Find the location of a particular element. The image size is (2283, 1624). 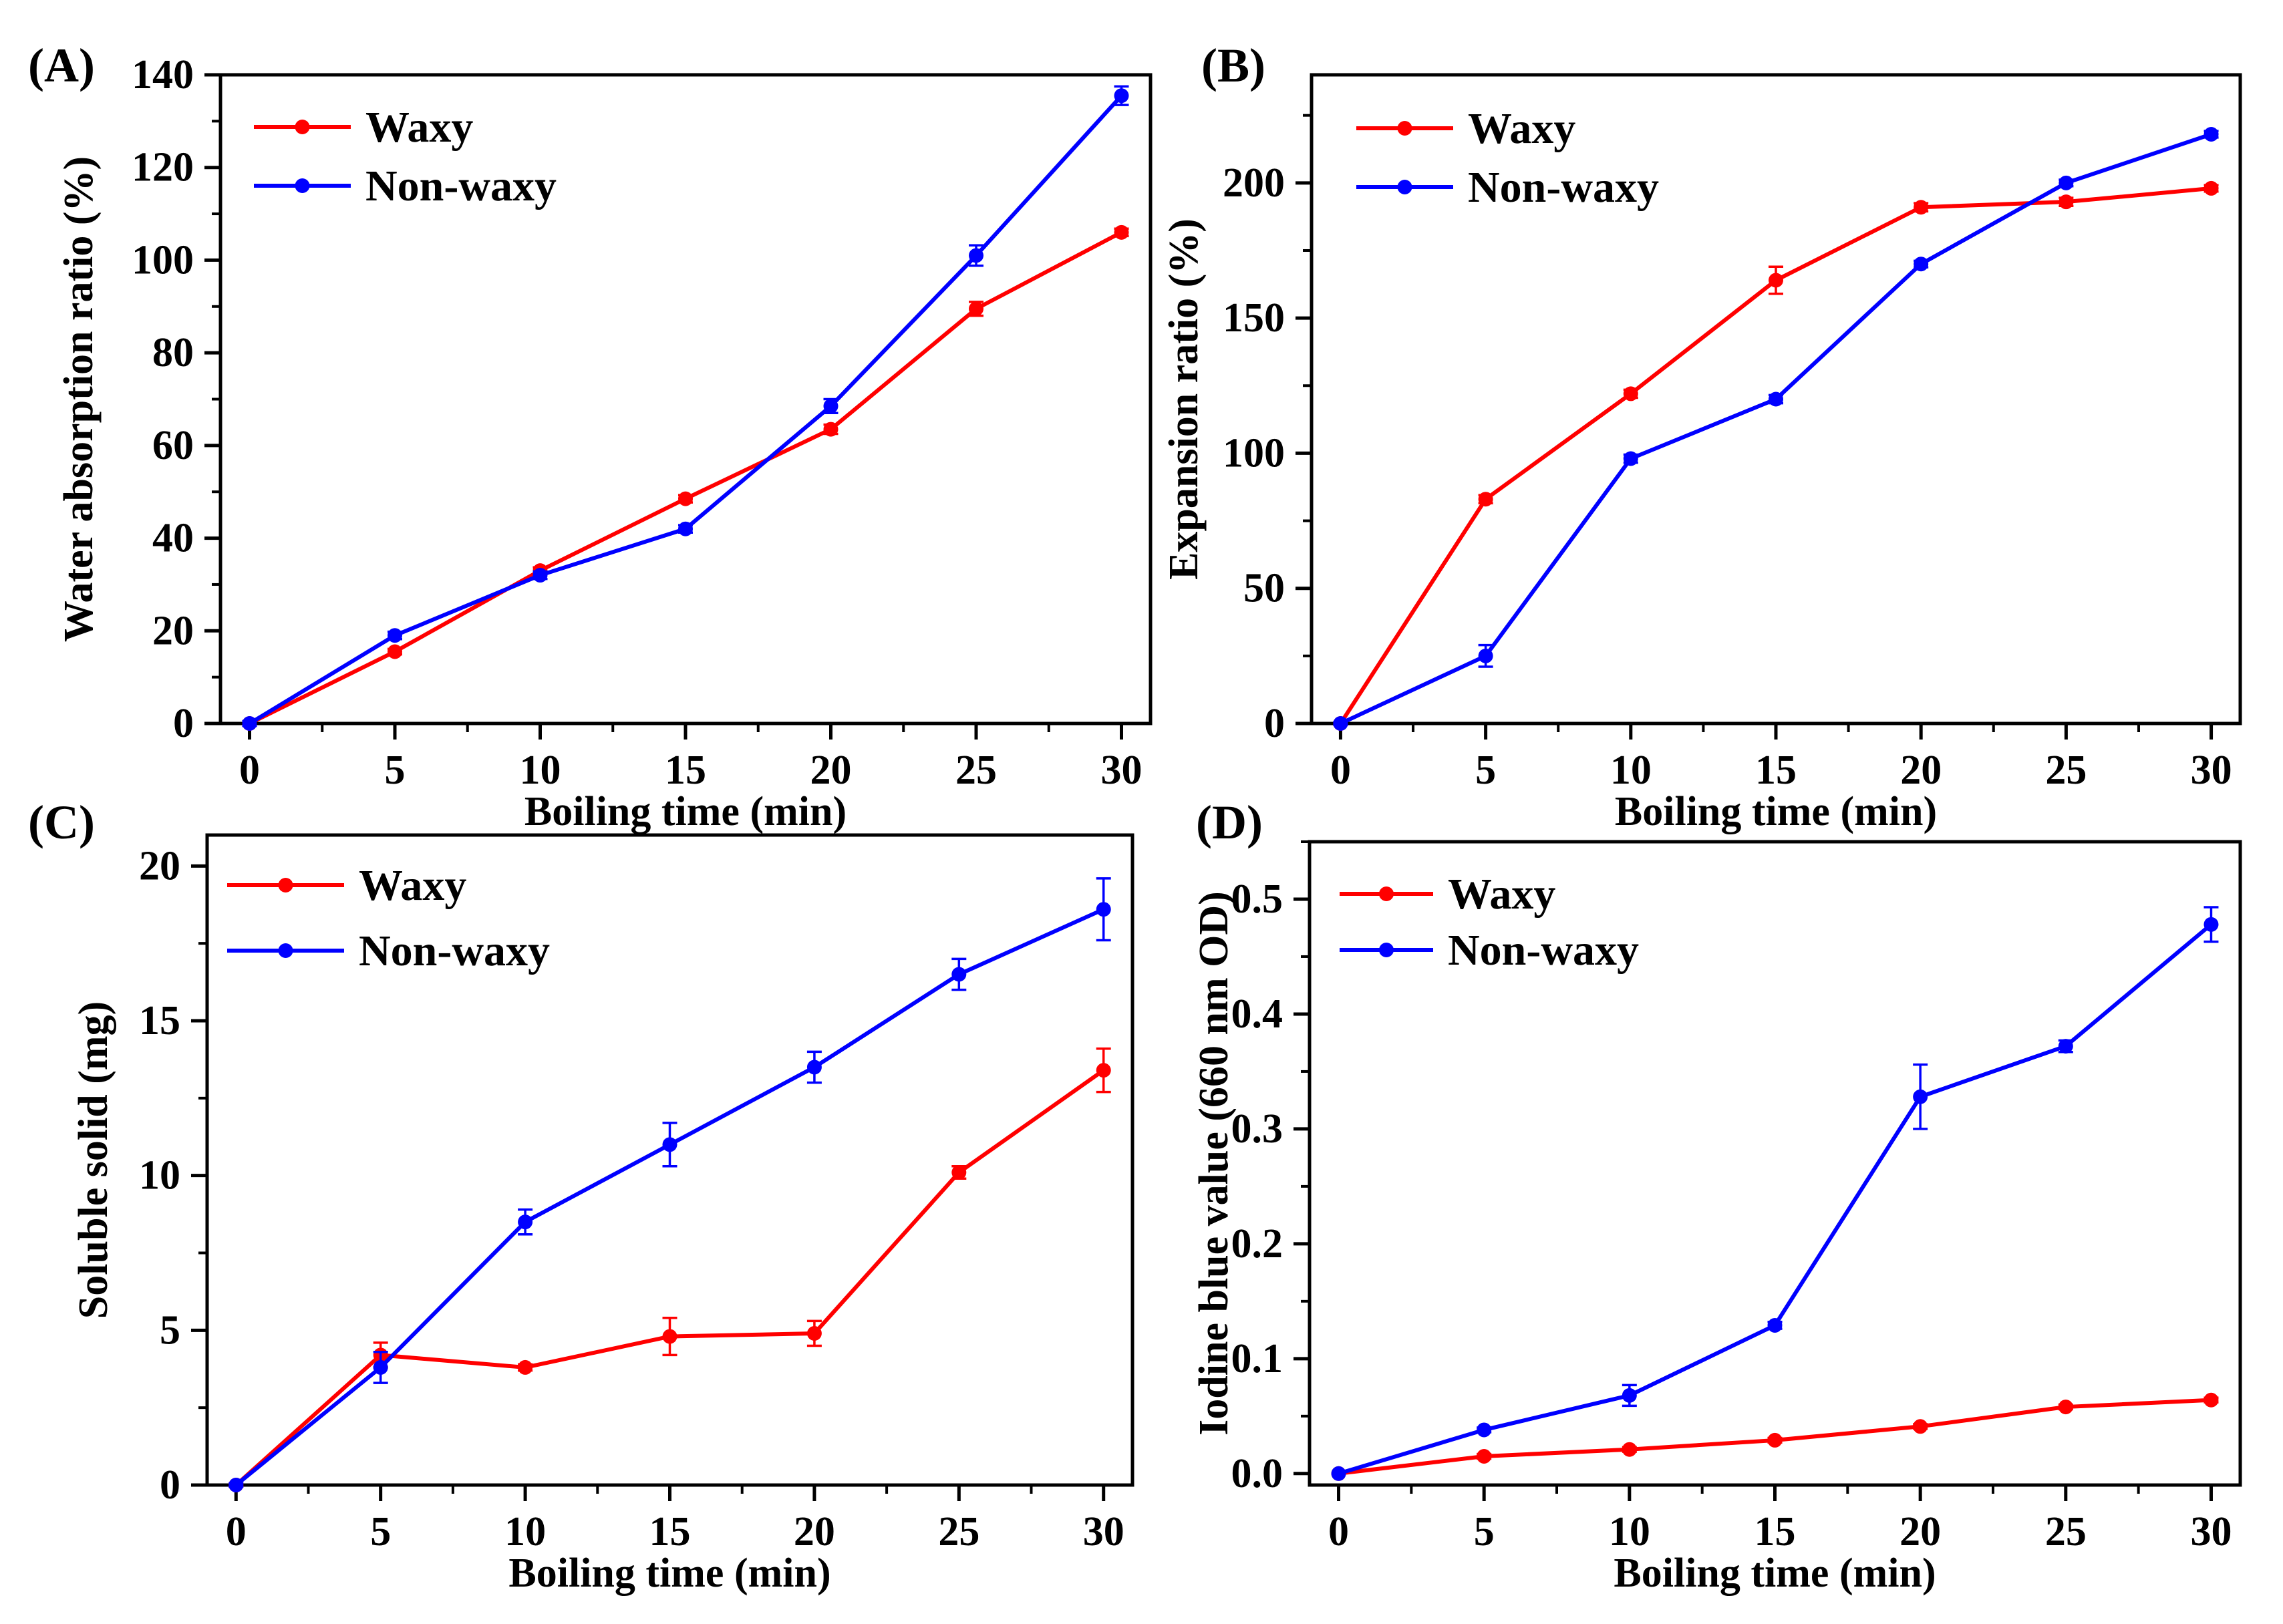

y-tick-label: 0.4 is located at coordinates (1257, 1014).